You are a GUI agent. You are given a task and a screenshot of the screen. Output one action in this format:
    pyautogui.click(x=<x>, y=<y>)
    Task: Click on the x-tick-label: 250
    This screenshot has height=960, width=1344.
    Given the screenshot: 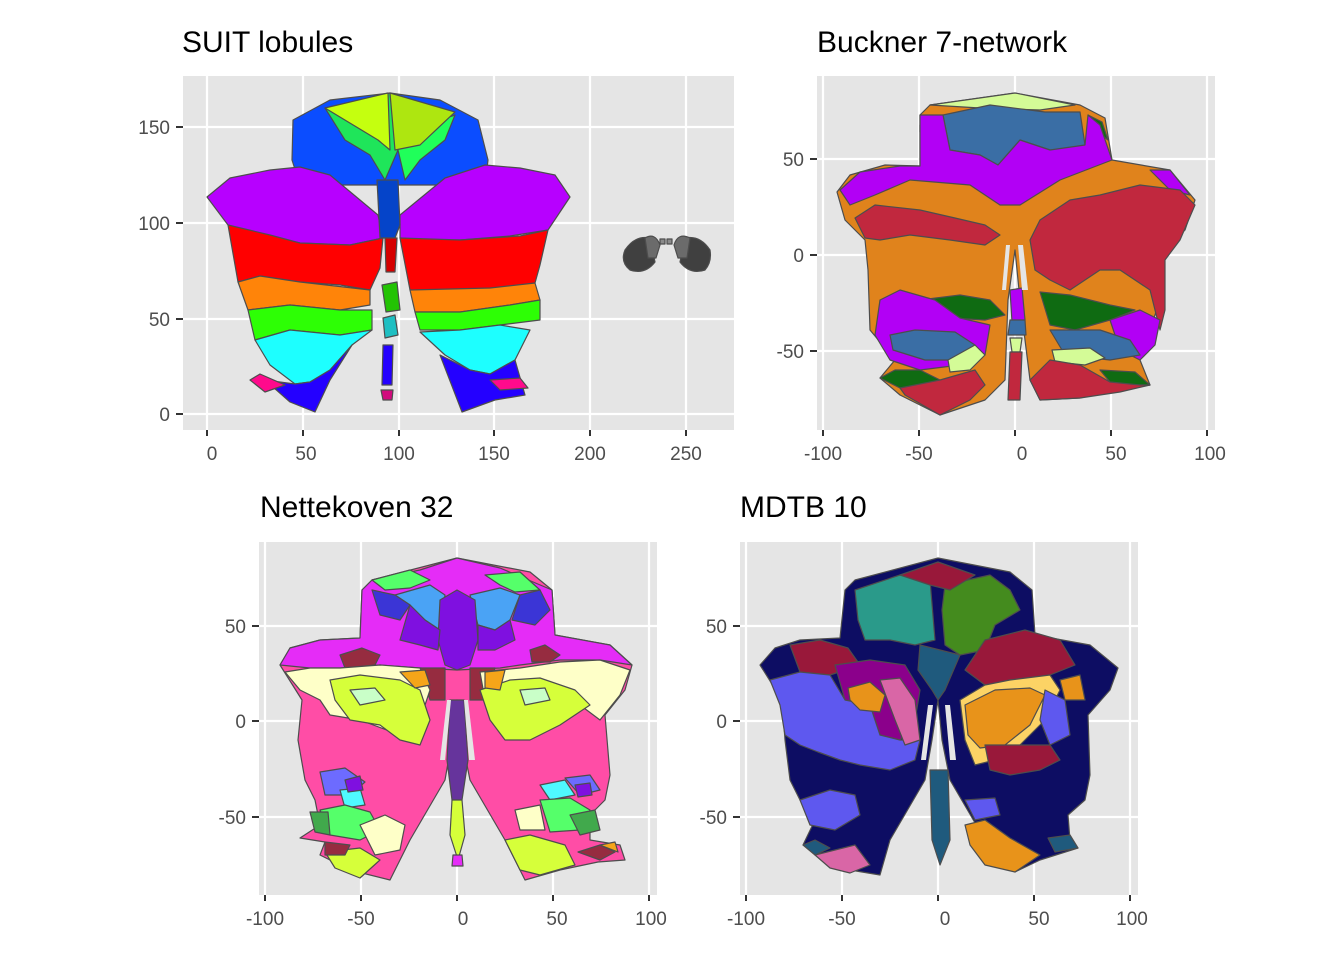 What is the action you would take?
    pyautogui.click(x=686, y=454)
    